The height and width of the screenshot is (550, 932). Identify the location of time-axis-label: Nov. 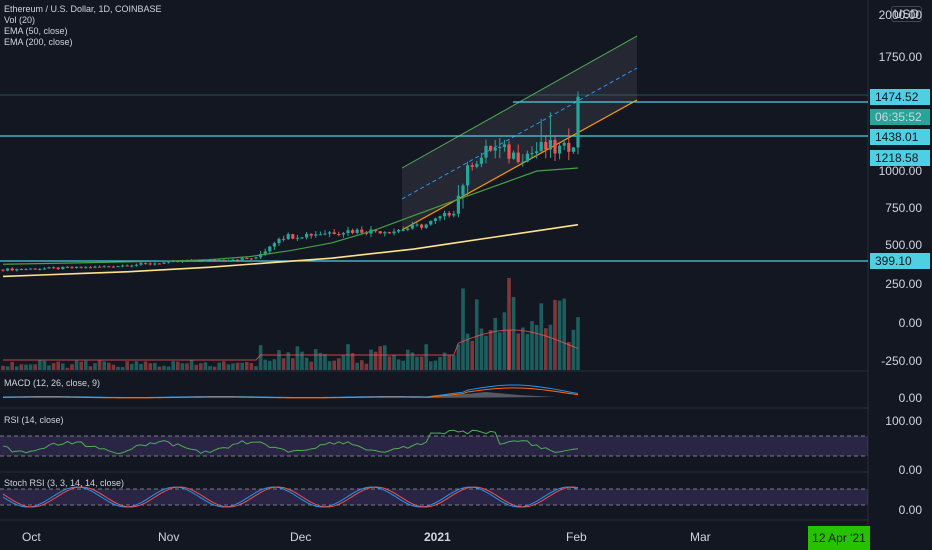
(169, 537).